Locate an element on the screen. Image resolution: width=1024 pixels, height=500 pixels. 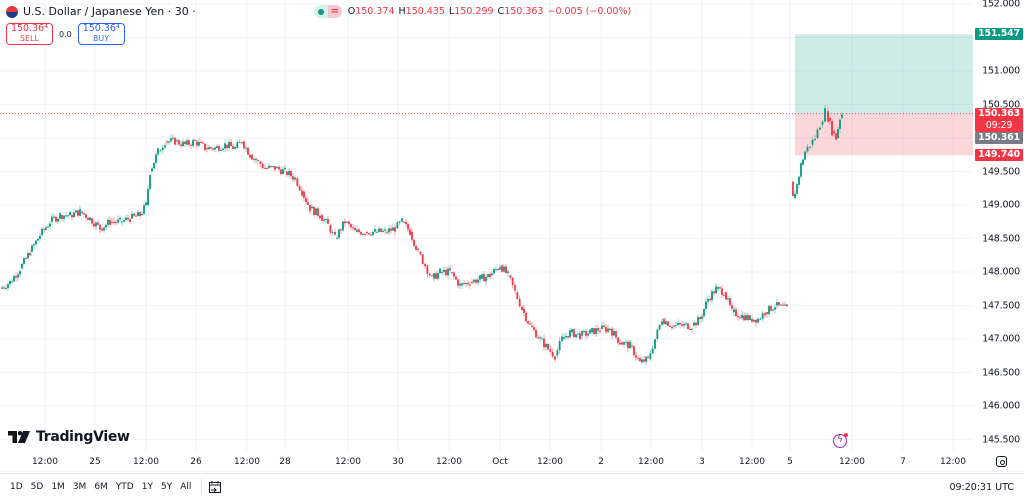
open-value: 150.374 is located at coordinates (375, 11).